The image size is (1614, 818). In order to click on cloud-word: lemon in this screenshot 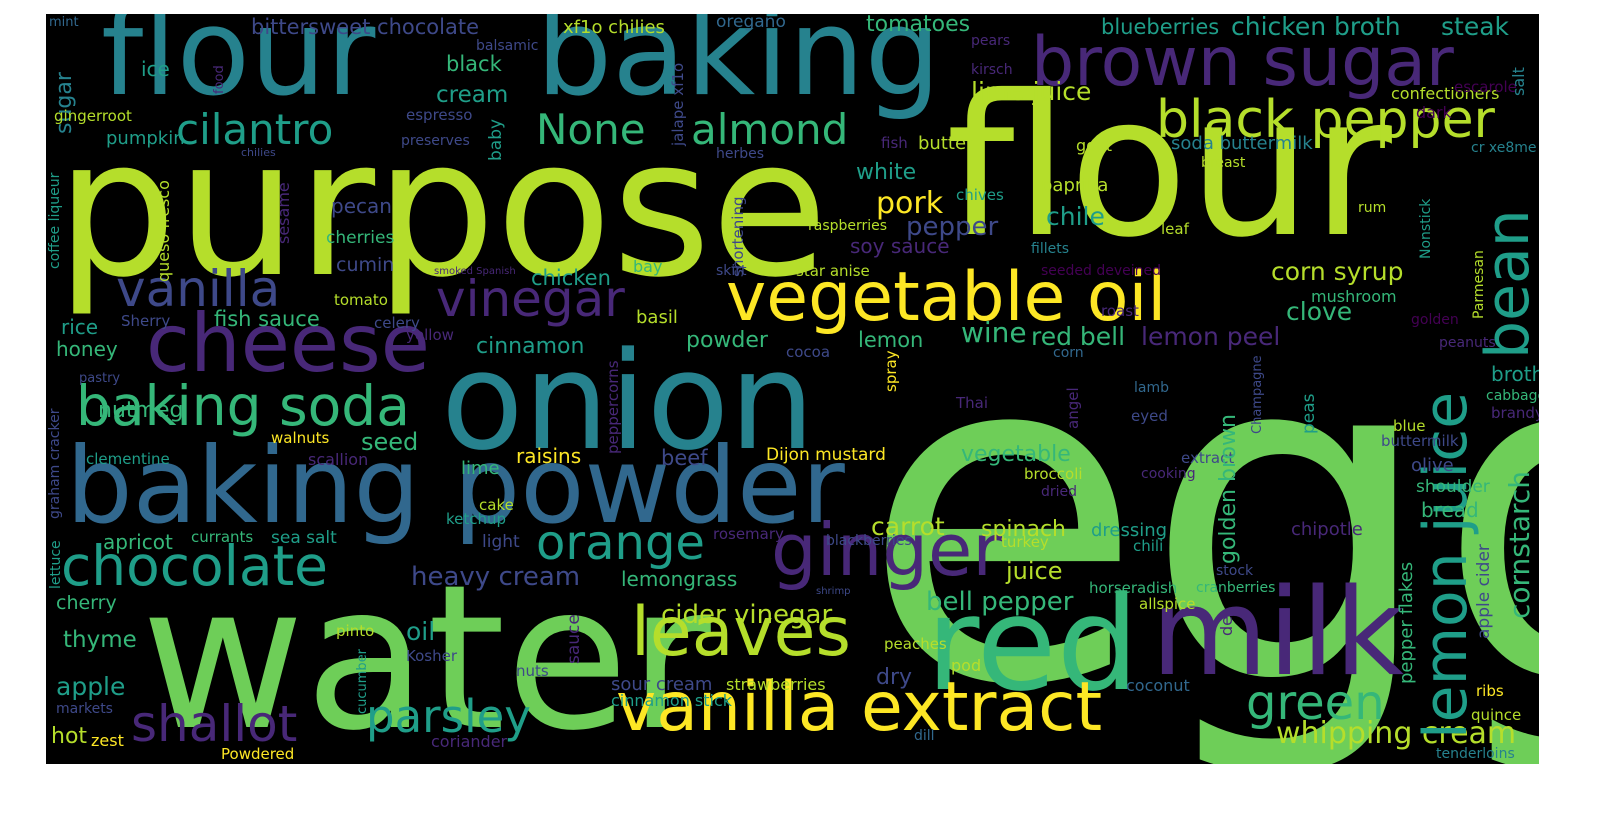, I will do `click(891, 340)`.